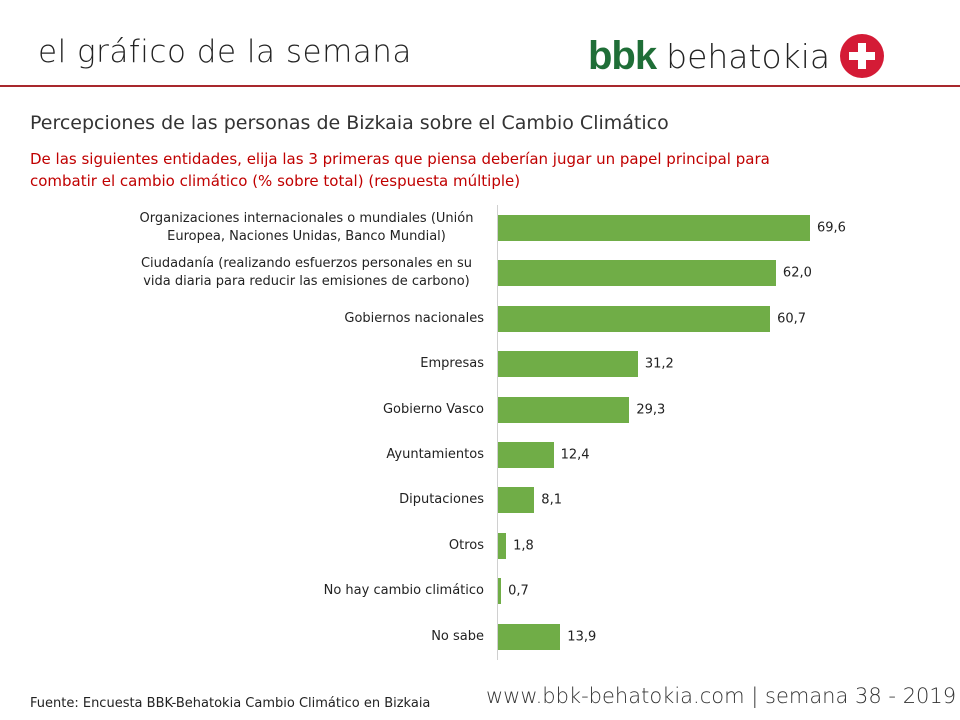 The image size is (960, 720). What do you see at coordinates (435, 454) in the screenshot?
I see `category-label: Ayuntamientos` at bounding box center [435, 454].